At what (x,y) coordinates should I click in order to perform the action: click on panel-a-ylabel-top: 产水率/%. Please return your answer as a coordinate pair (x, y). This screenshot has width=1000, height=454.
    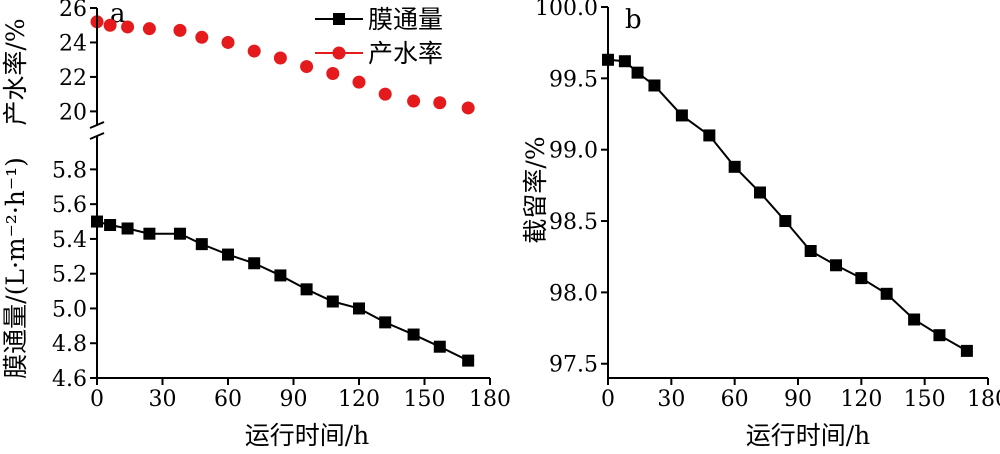
    Looking at the image, I should click on (15, 71).